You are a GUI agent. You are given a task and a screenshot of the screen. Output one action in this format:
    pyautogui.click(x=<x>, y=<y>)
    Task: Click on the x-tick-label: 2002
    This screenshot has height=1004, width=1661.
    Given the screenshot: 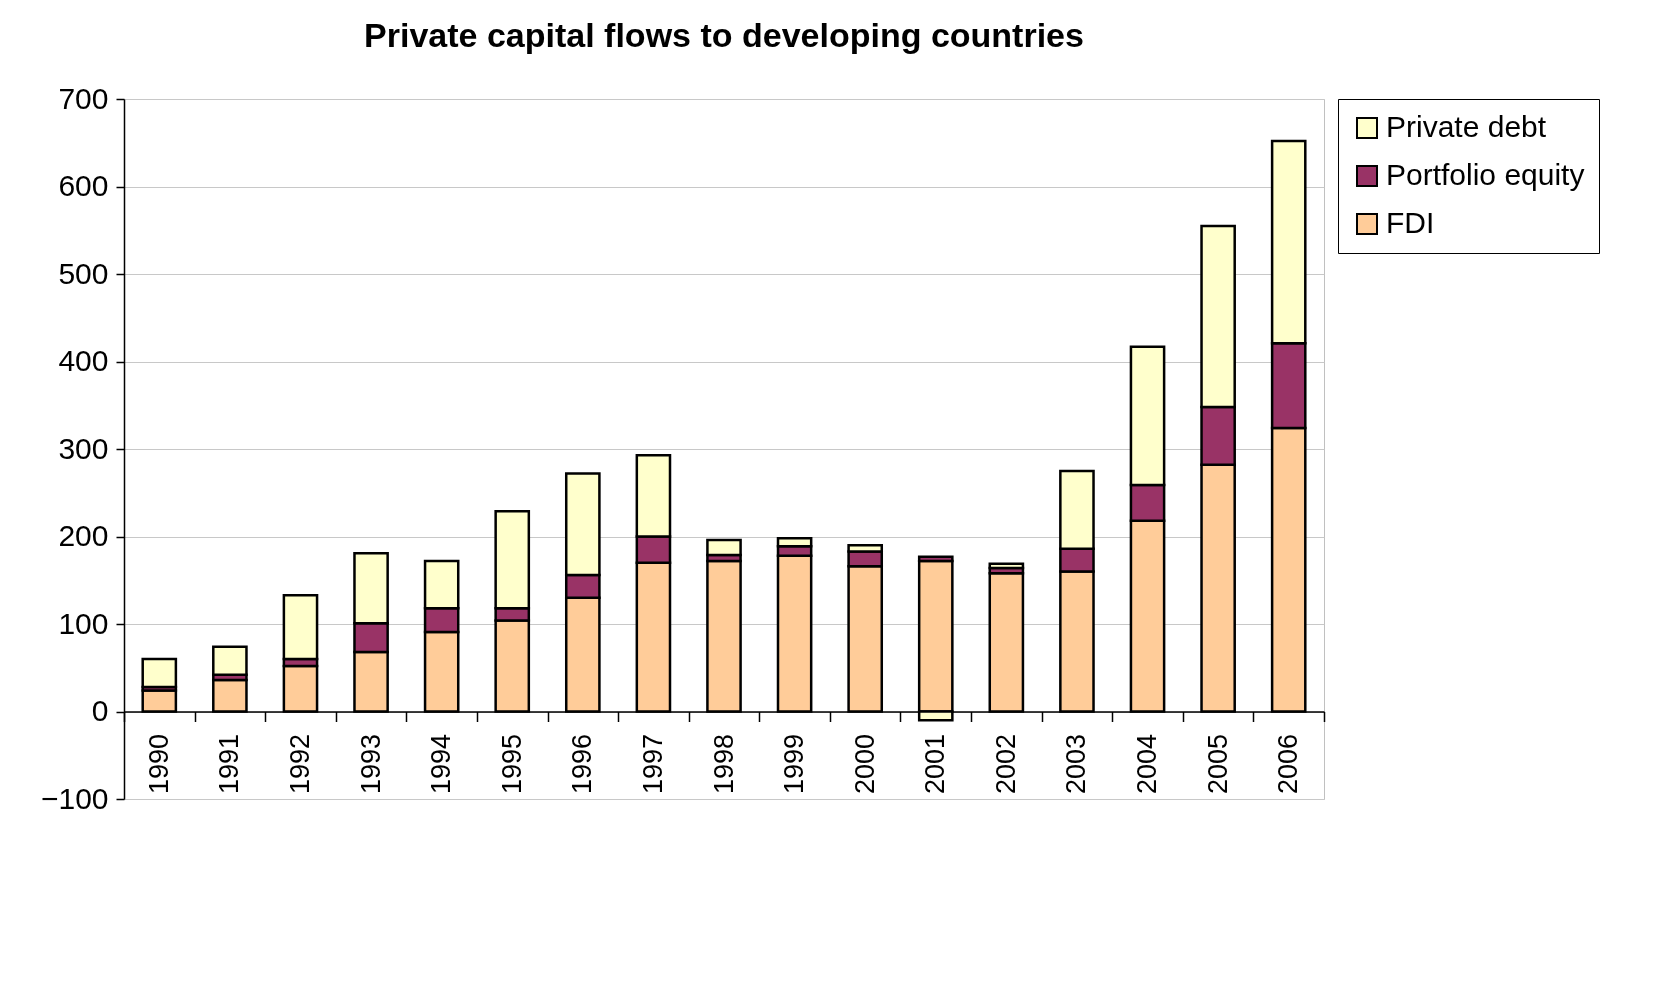 What is the action you would take?
    pyautogui.click(x=1005, y=764)
    